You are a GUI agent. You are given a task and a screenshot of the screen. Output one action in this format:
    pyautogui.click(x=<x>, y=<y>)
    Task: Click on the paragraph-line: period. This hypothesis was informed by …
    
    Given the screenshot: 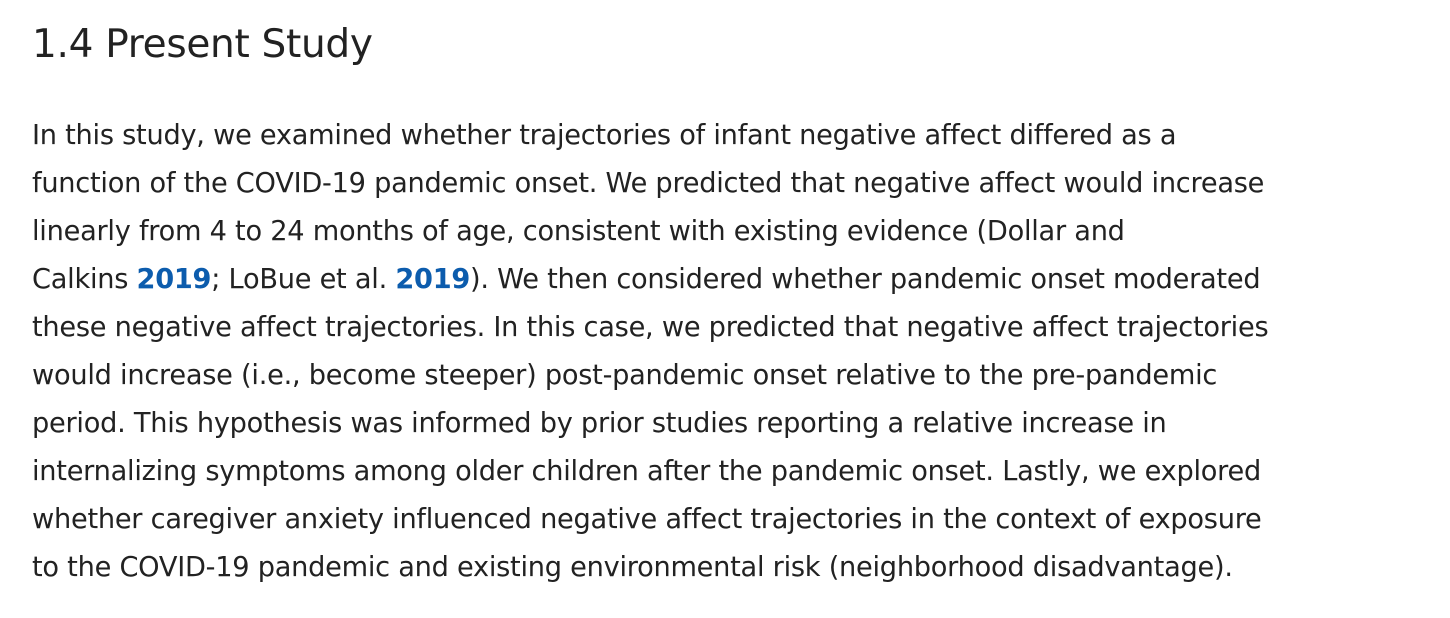 What is the action you would take?
    pyautogui.click(x=599, y=423)
    